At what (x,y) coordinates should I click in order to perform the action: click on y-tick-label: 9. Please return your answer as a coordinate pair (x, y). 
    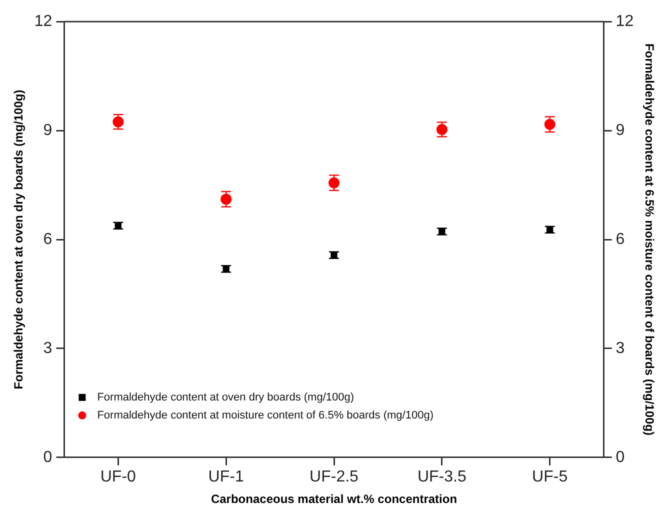
    Looking at the image, I should click on (47, 130).